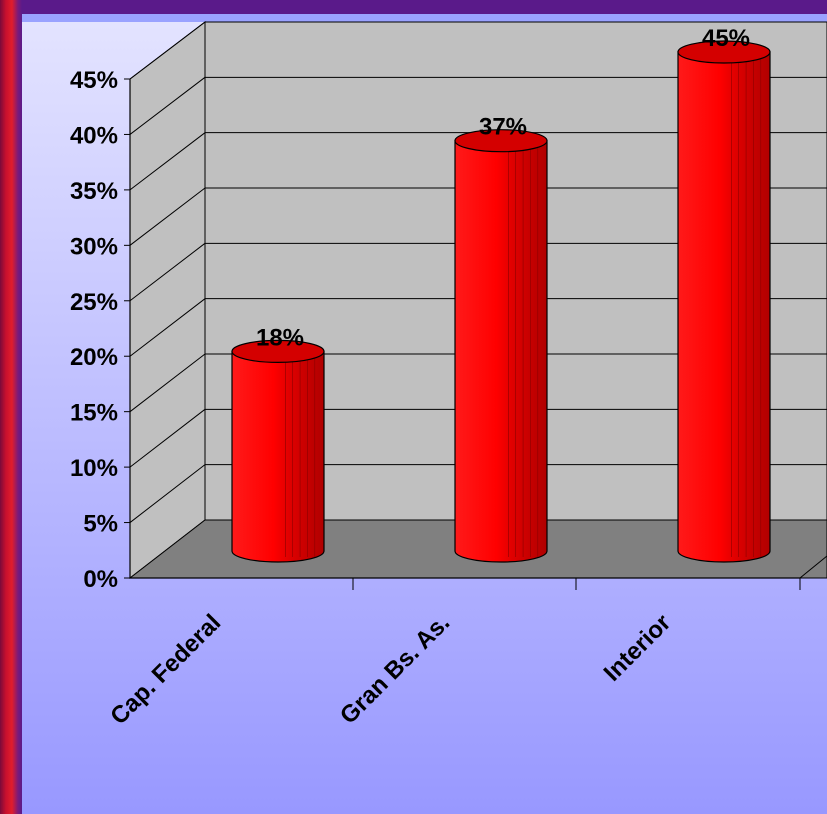  Describe the element at coordinates (94, 191) in the screenshot. I see `y-tick-label: 35%` at that location.